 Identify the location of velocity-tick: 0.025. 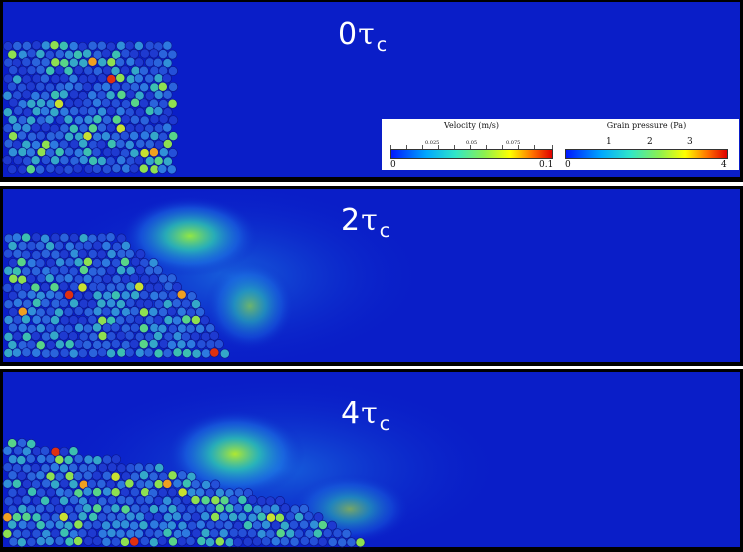
(432, 143).